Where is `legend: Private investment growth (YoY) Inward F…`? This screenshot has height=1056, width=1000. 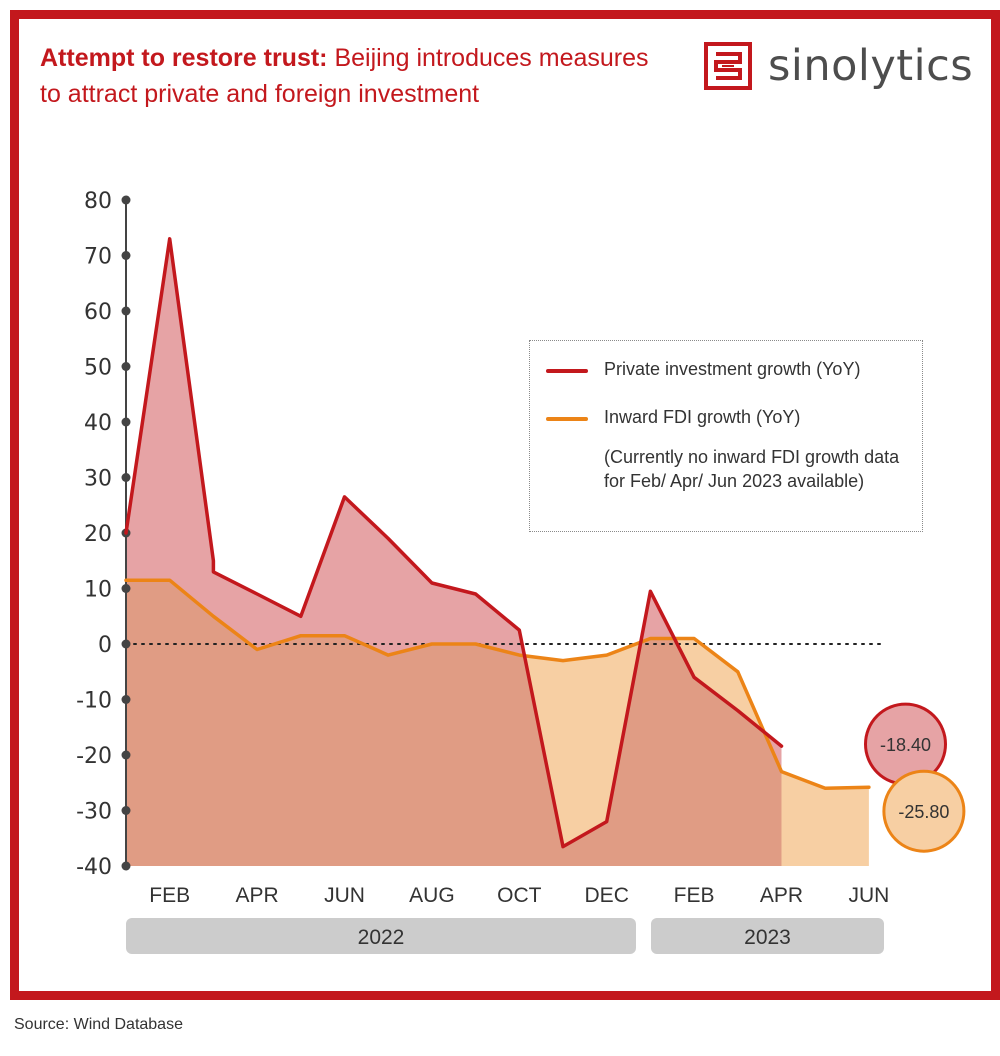 legend: Private investment growth (YoY) Inward F… is located at coordinates (726, 436).